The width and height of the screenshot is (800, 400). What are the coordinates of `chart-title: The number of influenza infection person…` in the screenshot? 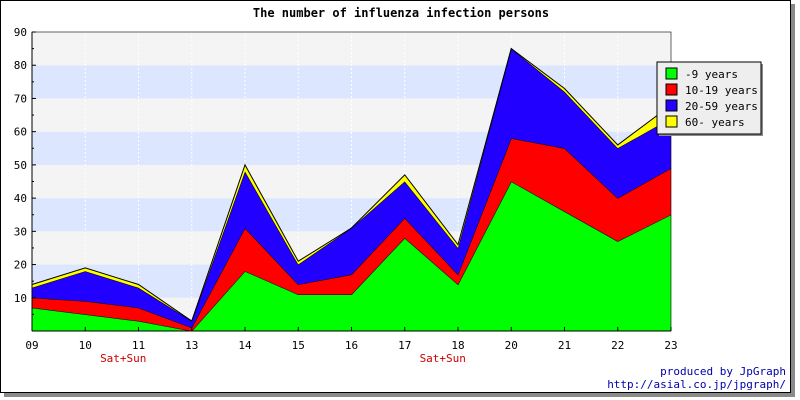 It's located at (401, 13).